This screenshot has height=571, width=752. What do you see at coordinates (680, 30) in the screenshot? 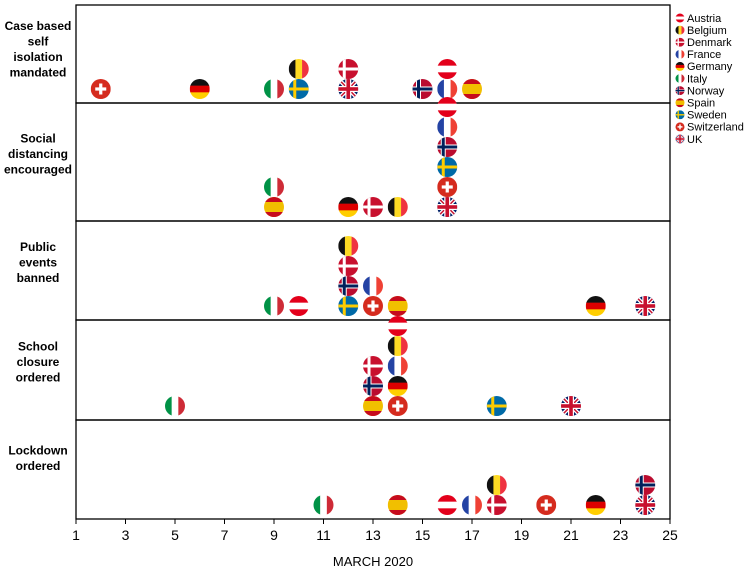
I see `legend-flag-belgium` at bounding box center [680, 30].